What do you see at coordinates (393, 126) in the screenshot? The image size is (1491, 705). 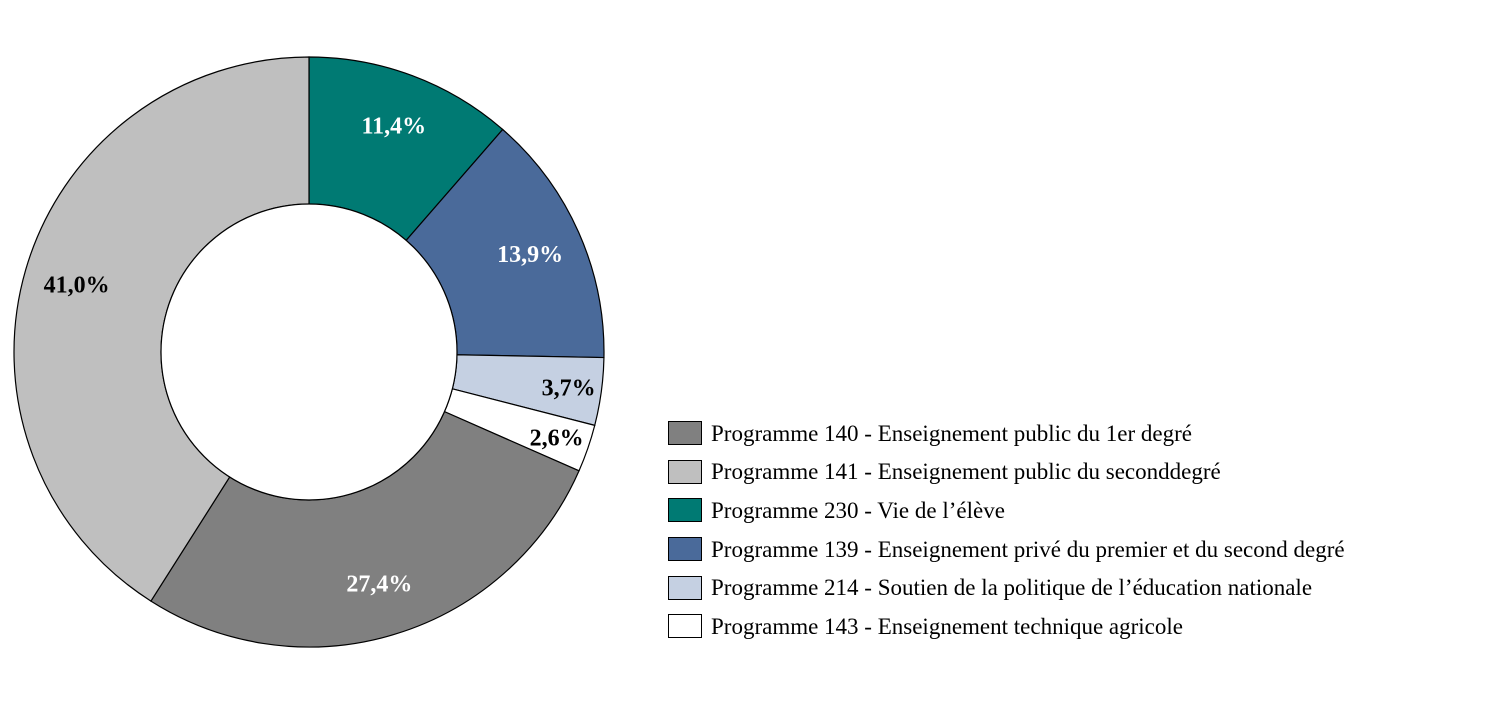 I see `slice-value-label: 11,4%` at bounding box center [393, 126].